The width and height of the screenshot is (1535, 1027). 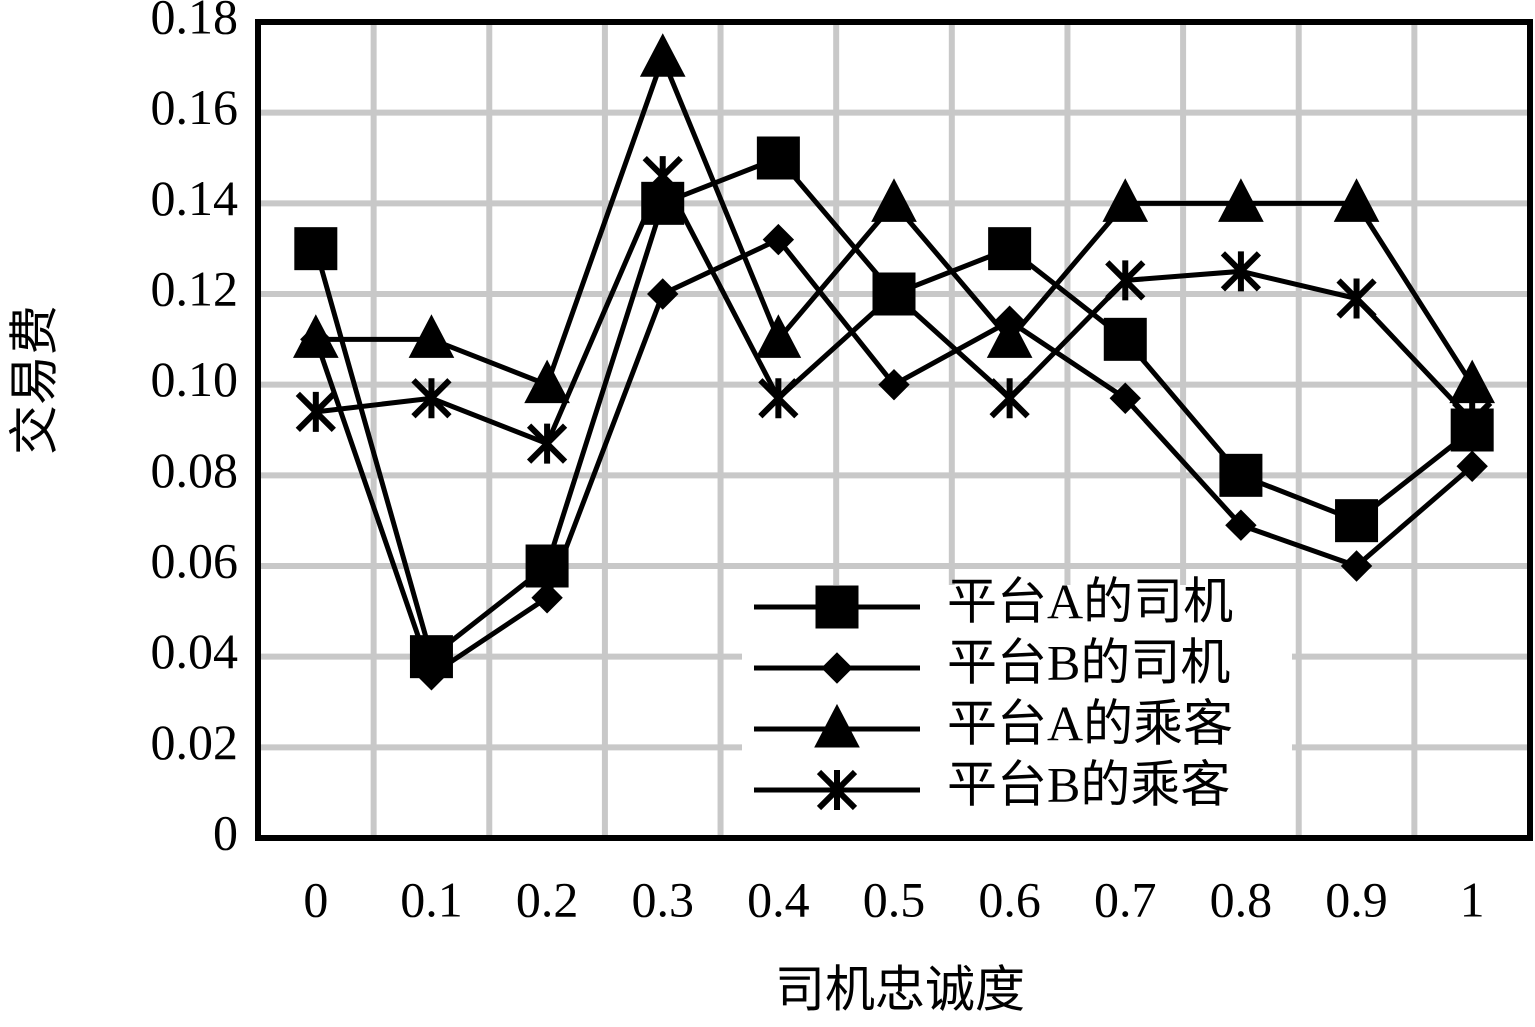 What do you see at coordinates (315, 899) in the screenshot?
I see `x-tick-label: 0` at bounding box center [315, 899].